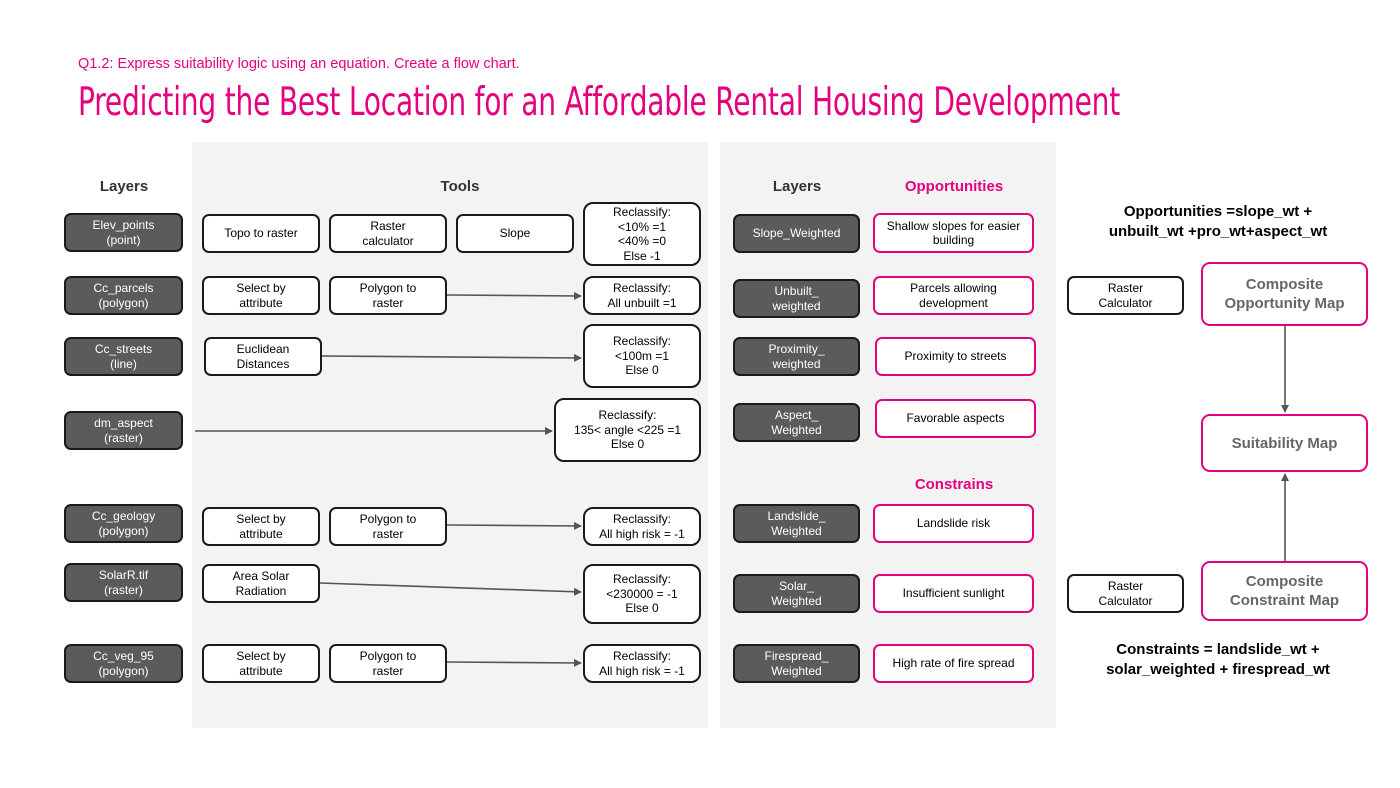 The width and height of the screenshot is (1400, 788). What do you see at coordinates (953, 233) in the screenshot?
I see `opportunity-shallow-slopes: Shallow slopes for easier building` at bounding box center [953, 233].